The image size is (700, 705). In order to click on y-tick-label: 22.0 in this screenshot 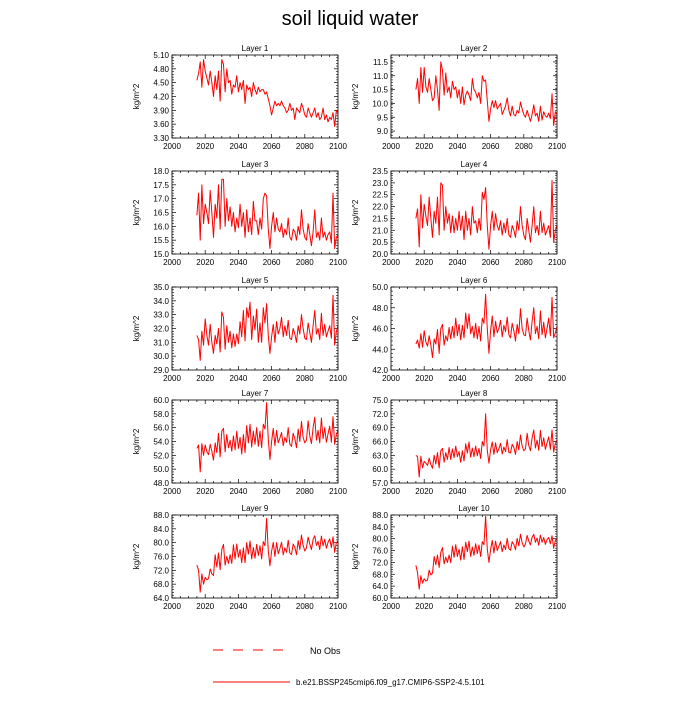, I will do `click(380, 207)`.